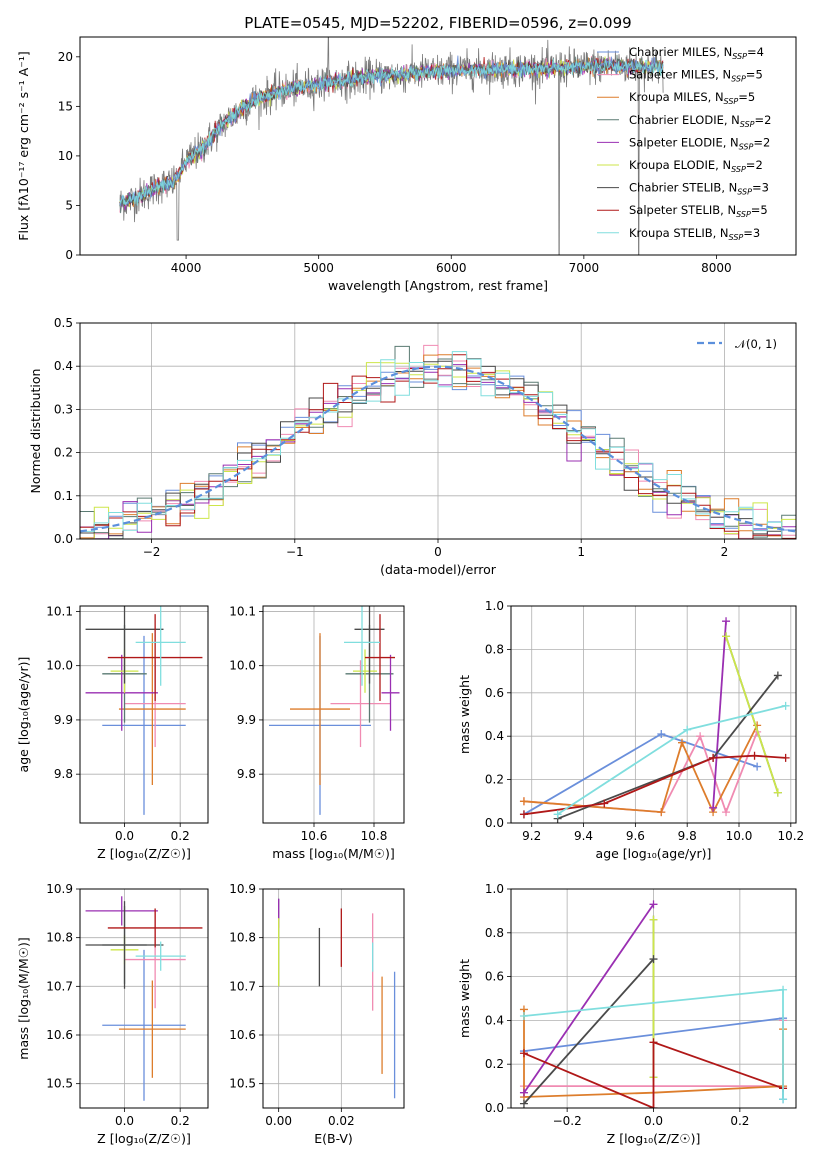 The height and width of the screenshot is (1170, 819). I want to click on y-tick-label: 10.6, so click(59, 1035).